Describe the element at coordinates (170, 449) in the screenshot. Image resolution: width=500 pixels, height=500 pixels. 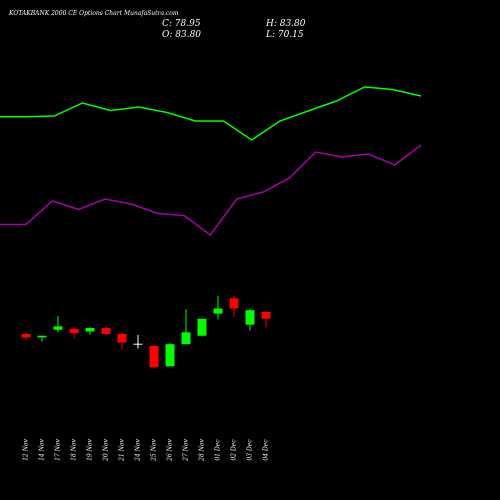
I see `x-tick-label: 26 Nov` at that location.